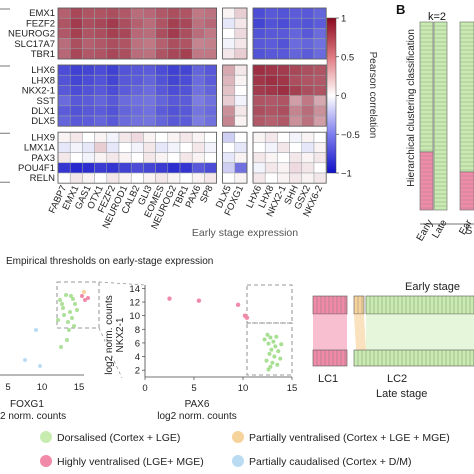 The width and height of the screenshot is (474, 474). What do you see at coordinates (42, 178) in the screenshot?
I see `heatmap-row-label: RELN` at bounding box center [42, 178].